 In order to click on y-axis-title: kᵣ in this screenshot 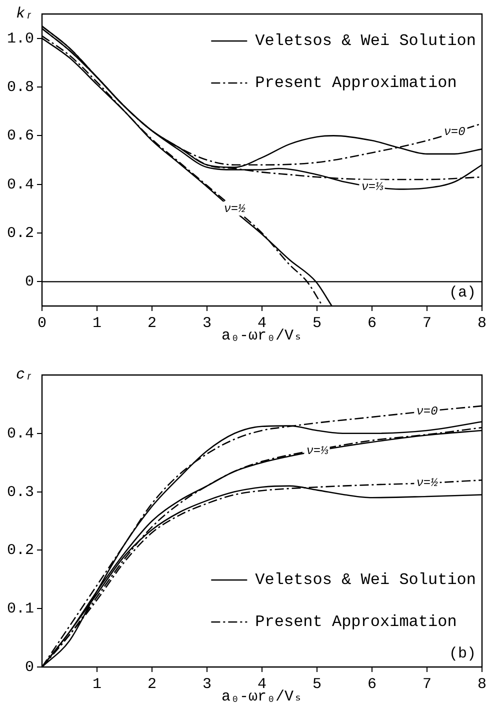, I will do `click(25, 13)`.